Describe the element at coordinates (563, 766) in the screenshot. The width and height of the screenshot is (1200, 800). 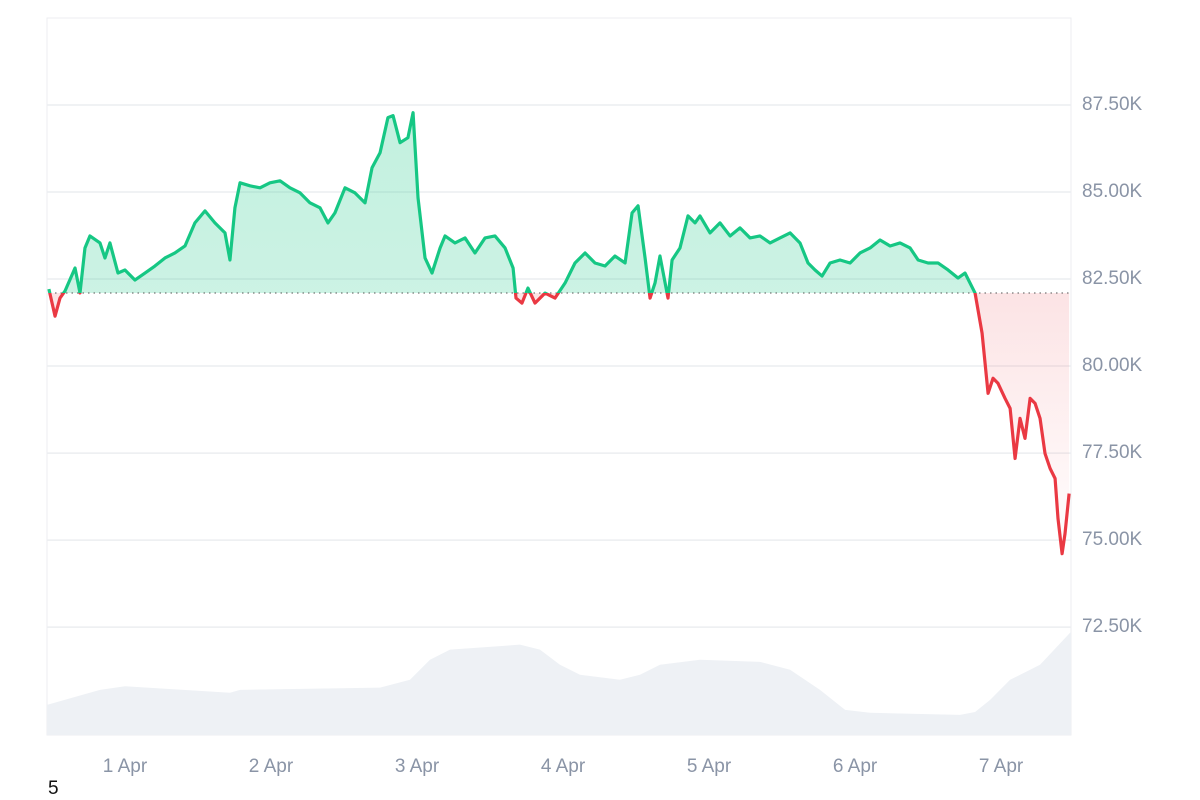
I see `x-tick-label: 4 Apr` at that location.